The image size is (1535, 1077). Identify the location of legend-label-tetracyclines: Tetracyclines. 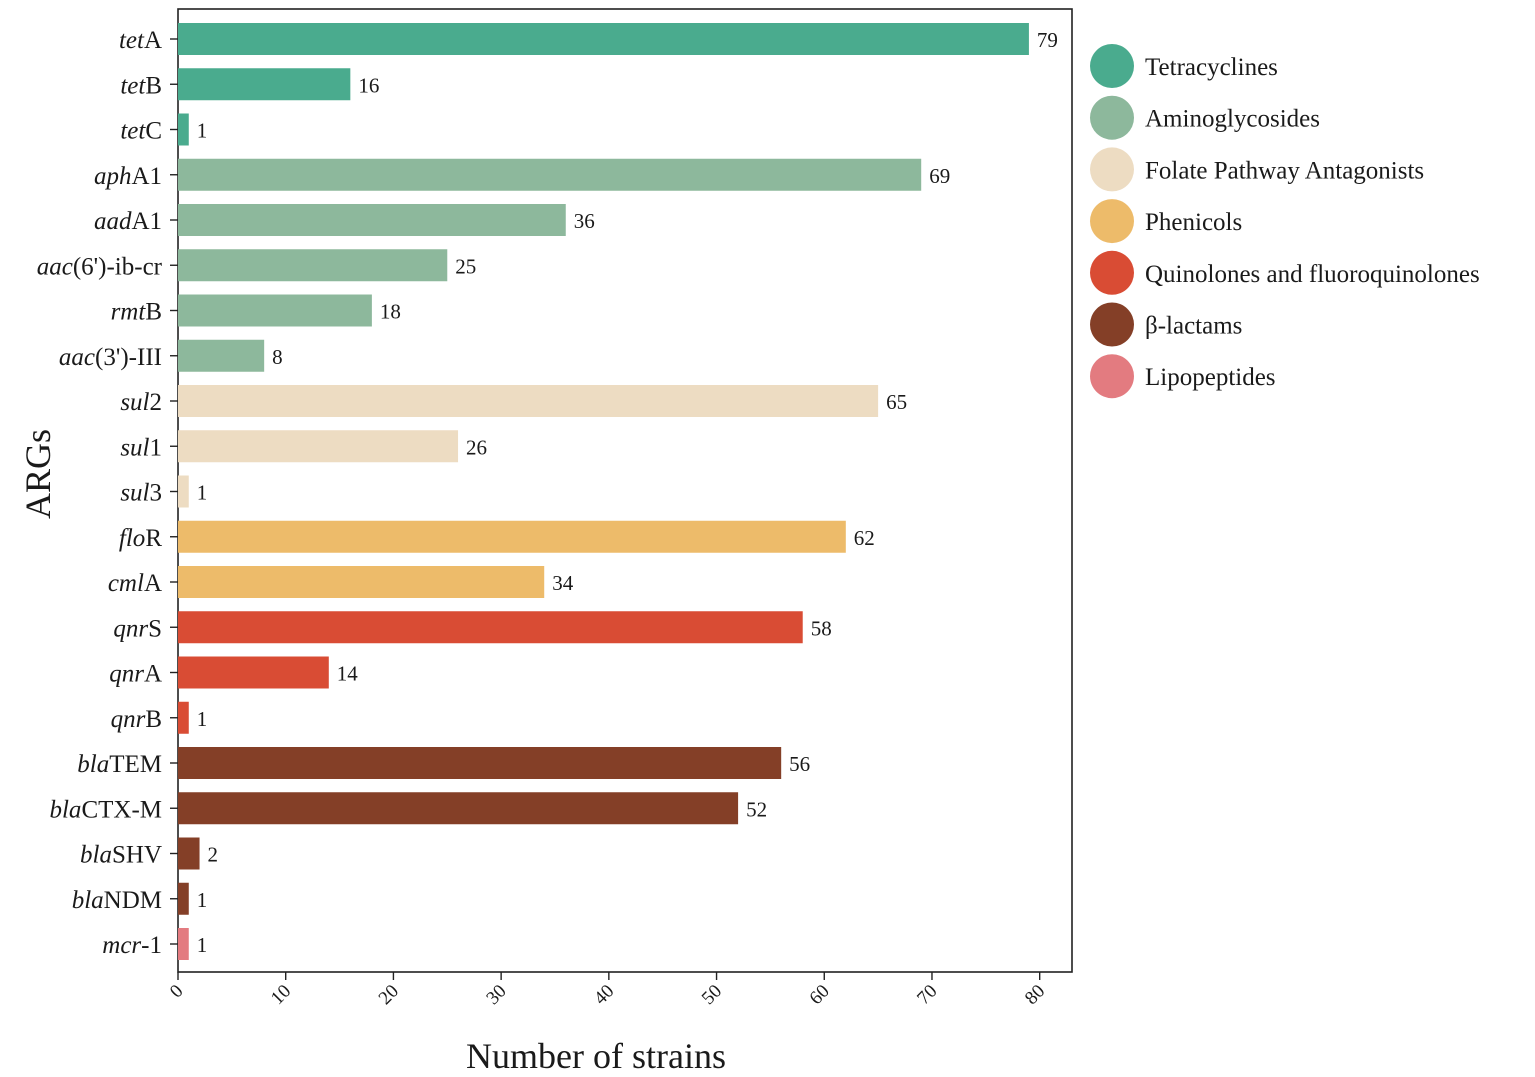
(1211, 67).